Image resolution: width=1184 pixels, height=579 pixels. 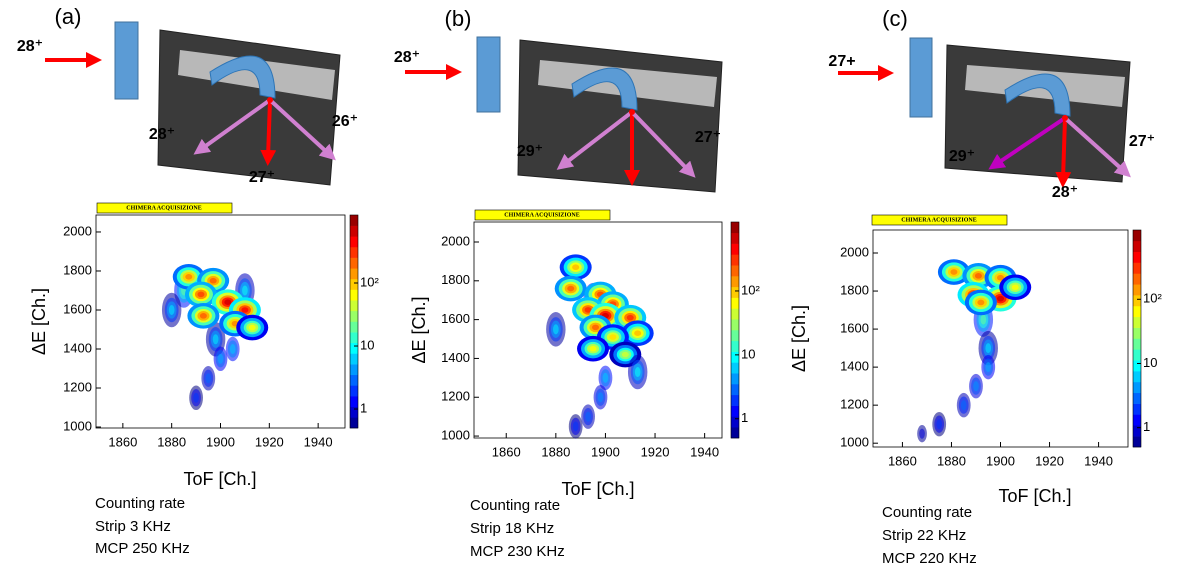 I want to click on z-tick-label: 10, so click(x=1150, y=362).